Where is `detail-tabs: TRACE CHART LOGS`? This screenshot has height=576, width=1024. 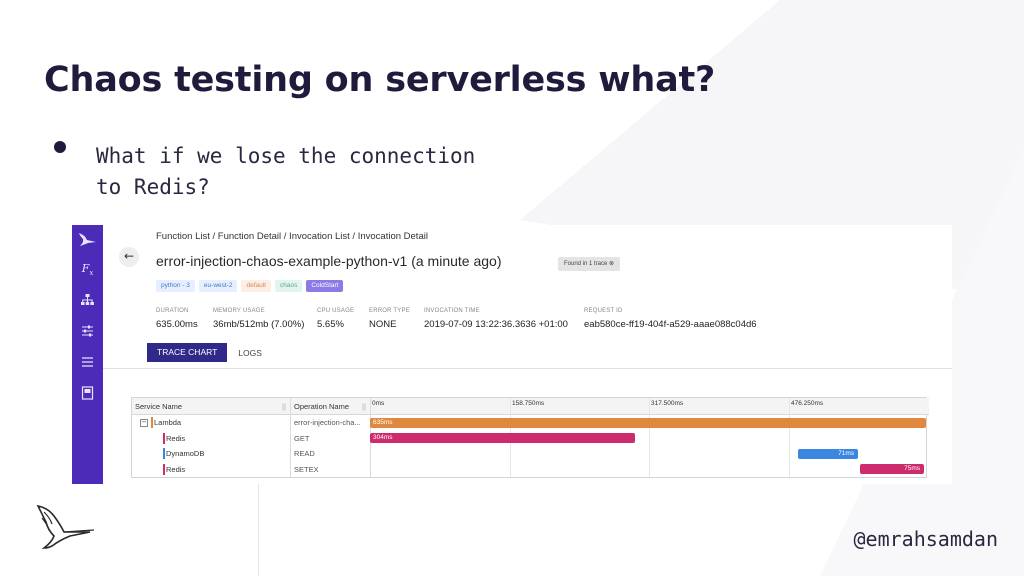 detail-tabs: TRACE CHART LOGS is located at coordinates (204, 352).